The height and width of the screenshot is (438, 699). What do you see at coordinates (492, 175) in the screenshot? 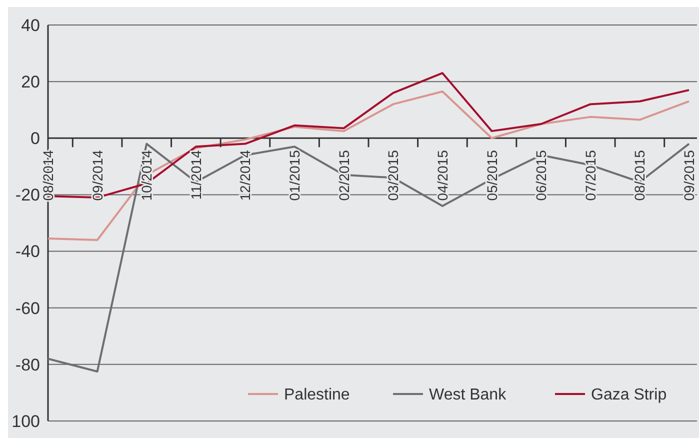
I see `x-tick-label: 05/2015` at bounding box center [492, 175].